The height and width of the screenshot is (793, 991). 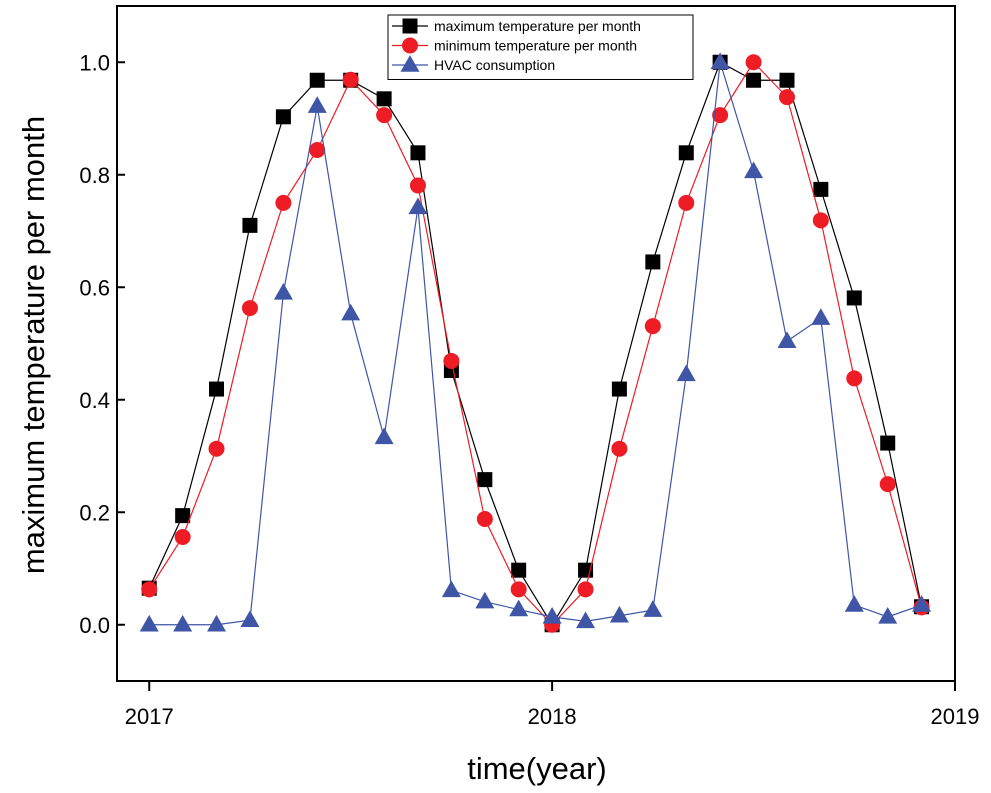 What do you see at coordinates (537, 26) in the screenshot?
I see `legend-label: maximum temperature per month` at bounding box center [537, 26].